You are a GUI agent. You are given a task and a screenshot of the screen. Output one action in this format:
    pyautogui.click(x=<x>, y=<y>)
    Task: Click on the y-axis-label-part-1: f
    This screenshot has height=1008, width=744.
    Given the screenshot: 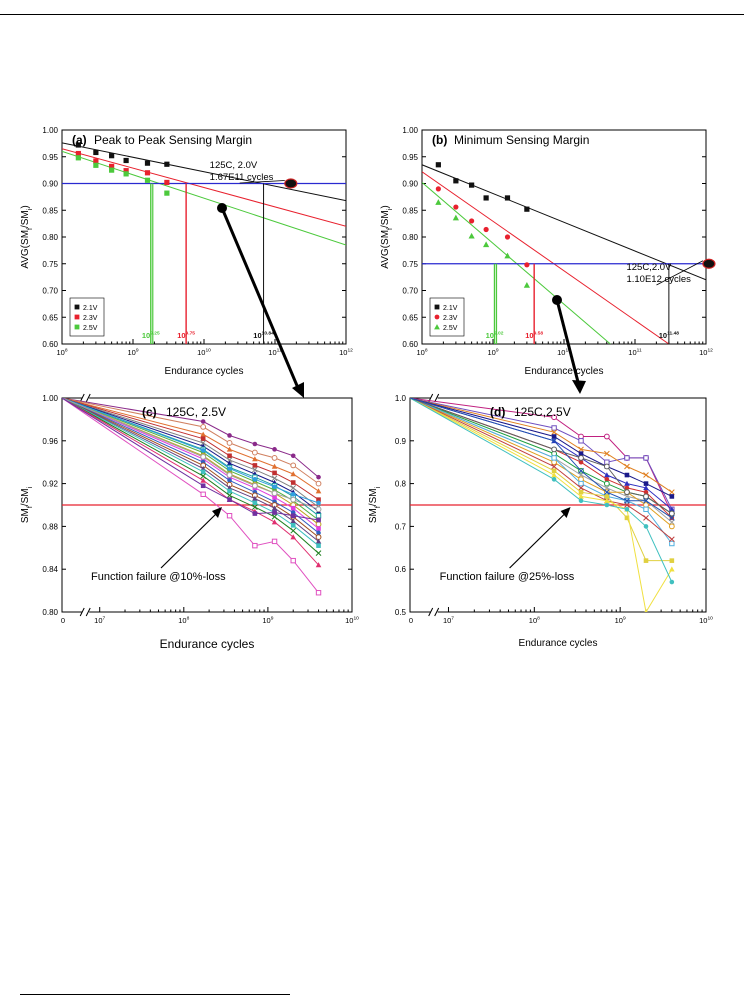 What is the action you would take?
    pyautogui.click(x=30, y=507)
    